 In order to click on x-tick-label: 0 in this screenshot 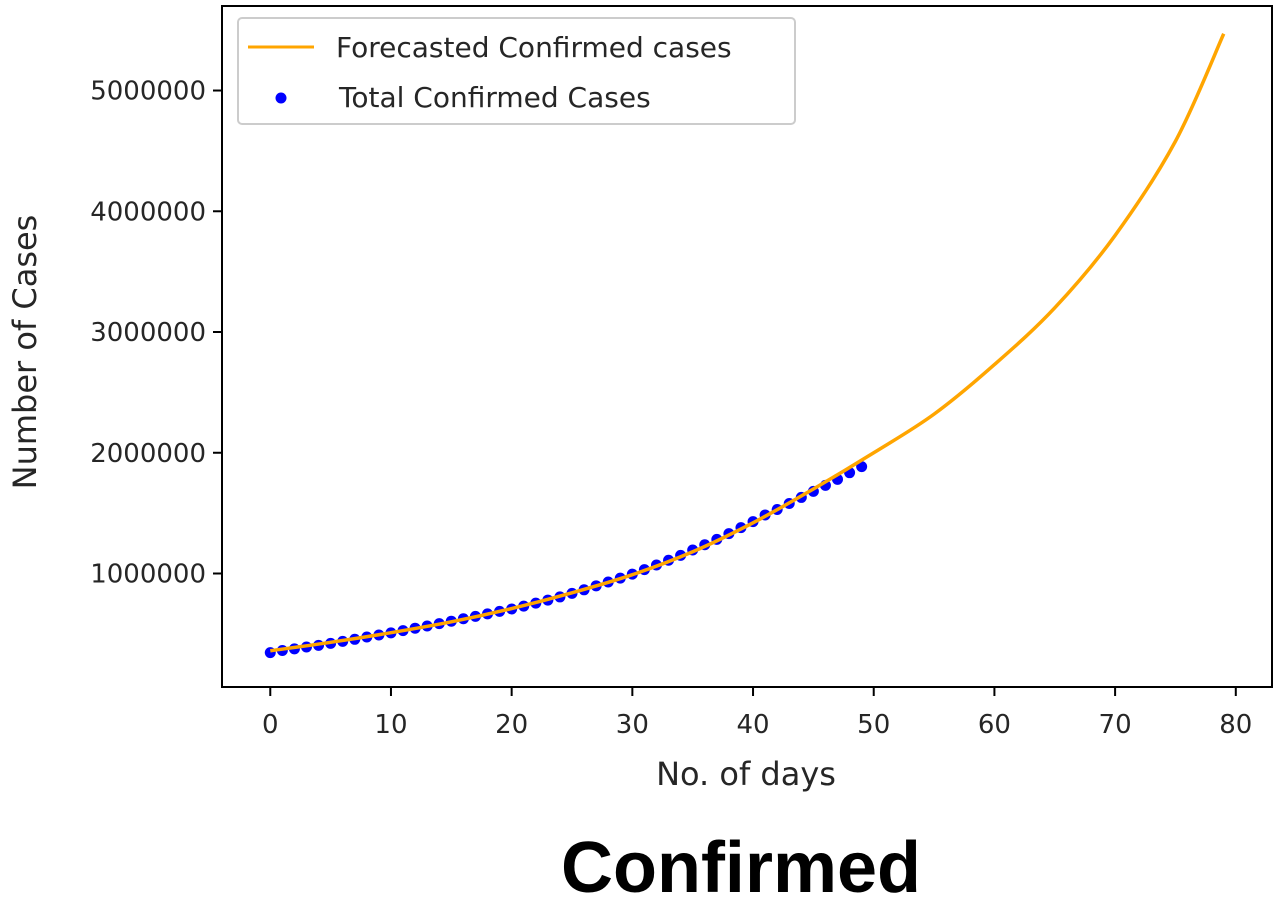, I will do `click(270, 725)`.